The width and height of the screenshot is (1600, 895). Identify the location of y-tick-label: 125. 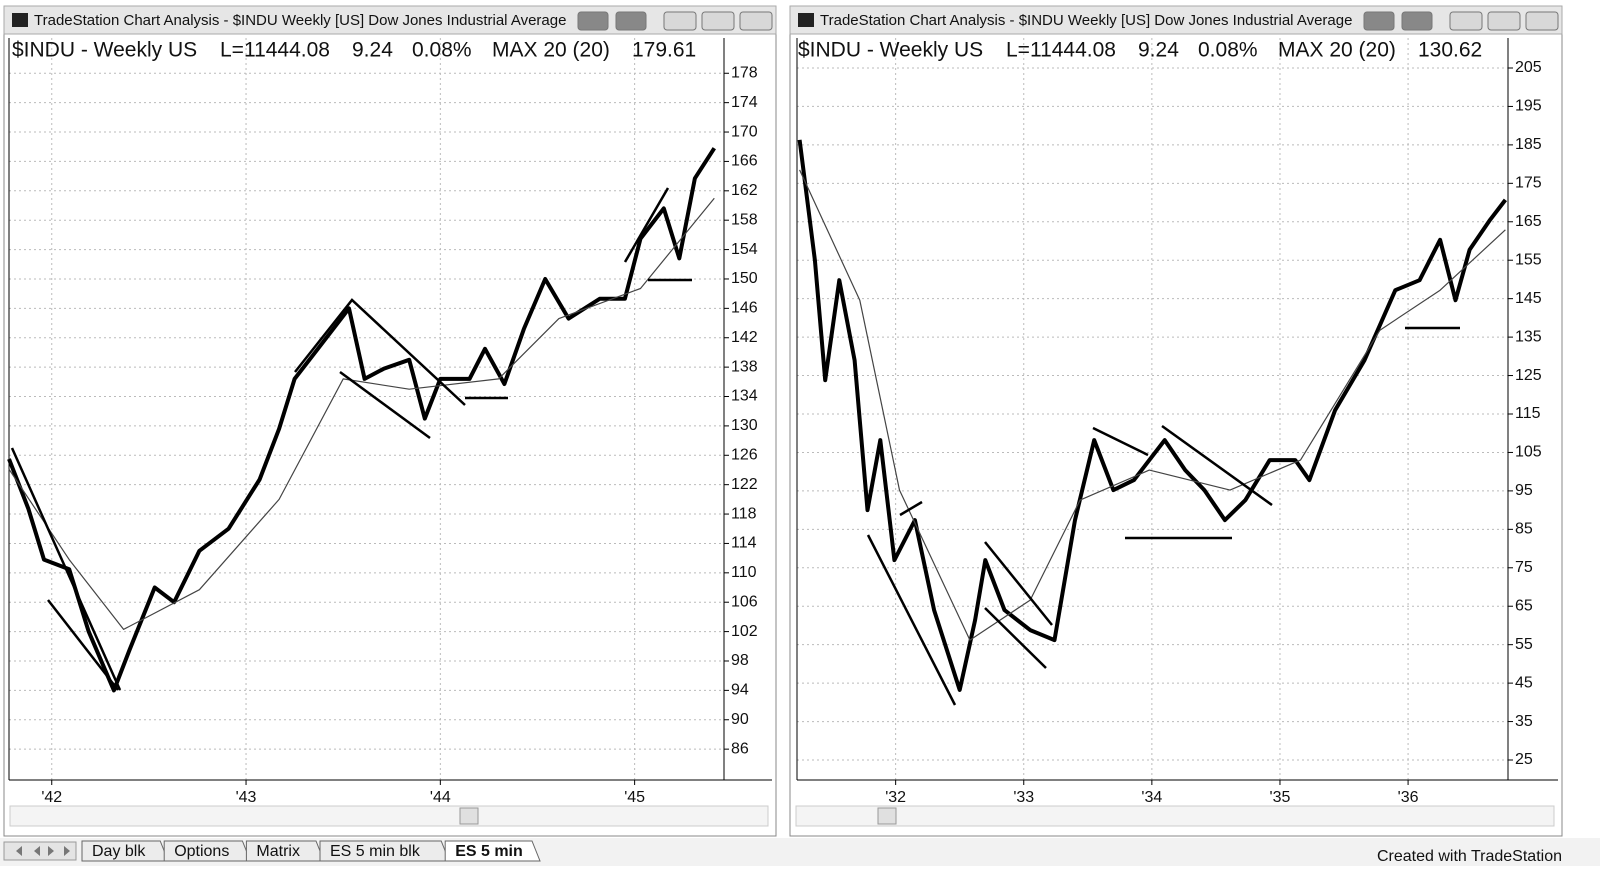
(1528, 375).